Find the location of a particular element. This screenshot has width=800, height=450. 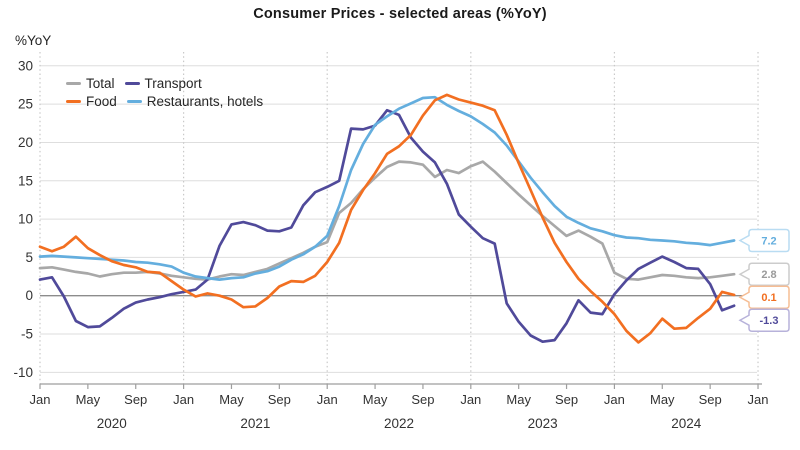

year-tick-label: 2023 is located at coordinates (543, 423).